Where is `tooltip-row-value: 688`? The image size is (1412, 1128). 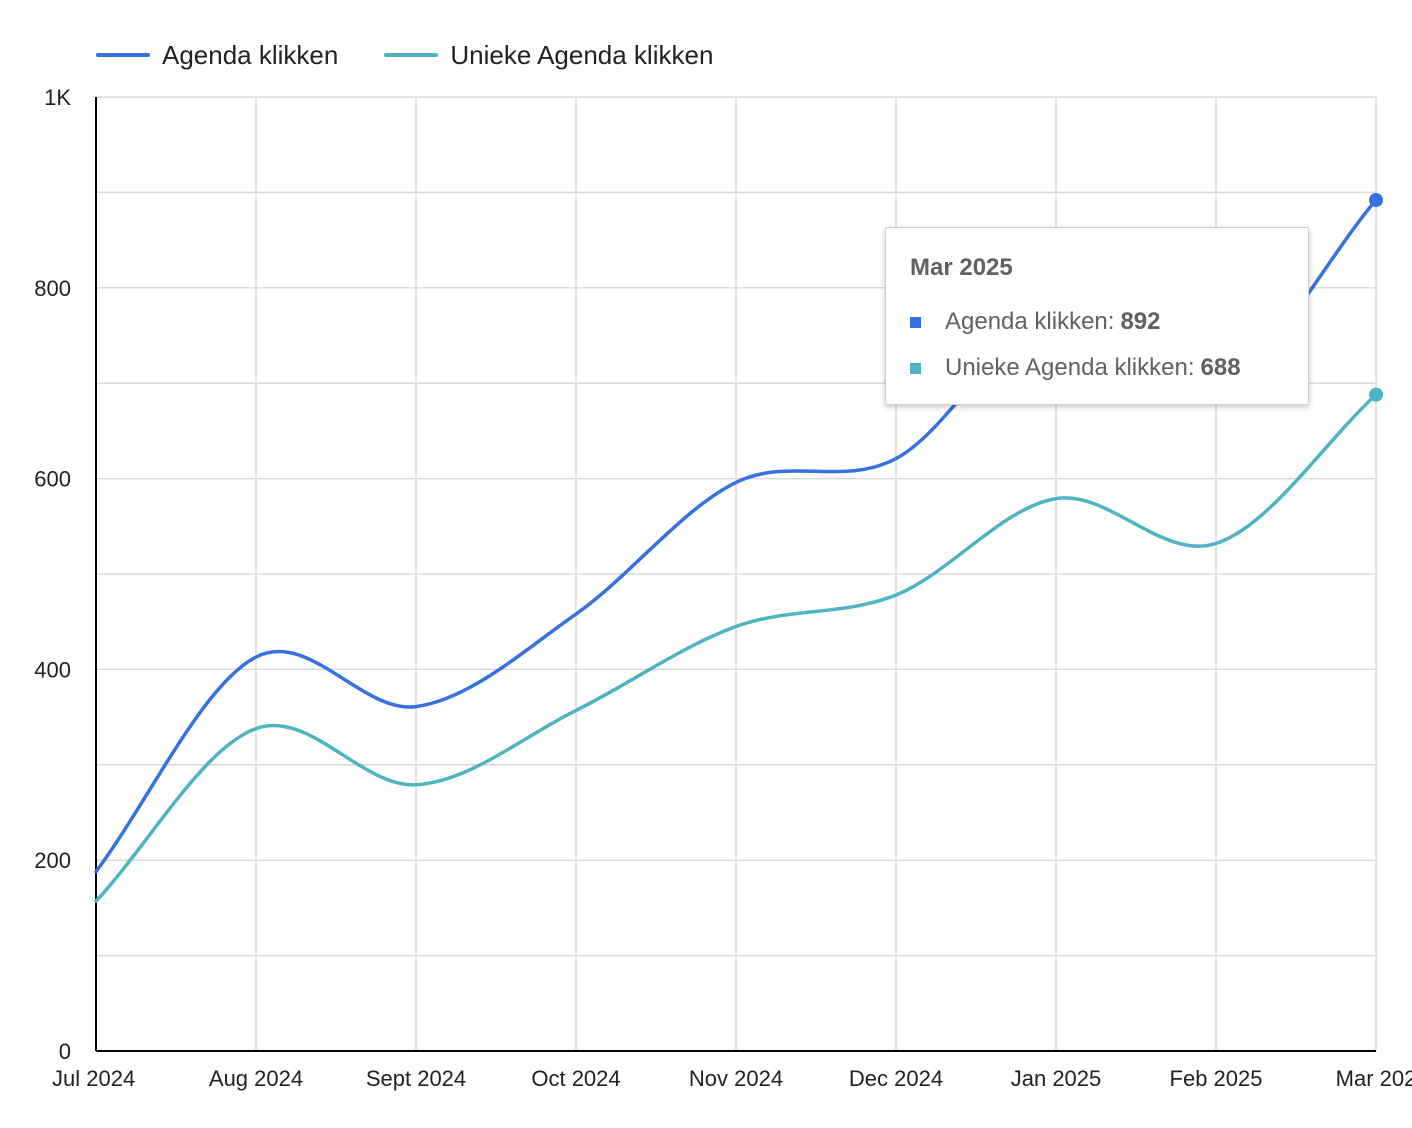
tooltip-row-value: 688 is located at coordinates (1220, 367).